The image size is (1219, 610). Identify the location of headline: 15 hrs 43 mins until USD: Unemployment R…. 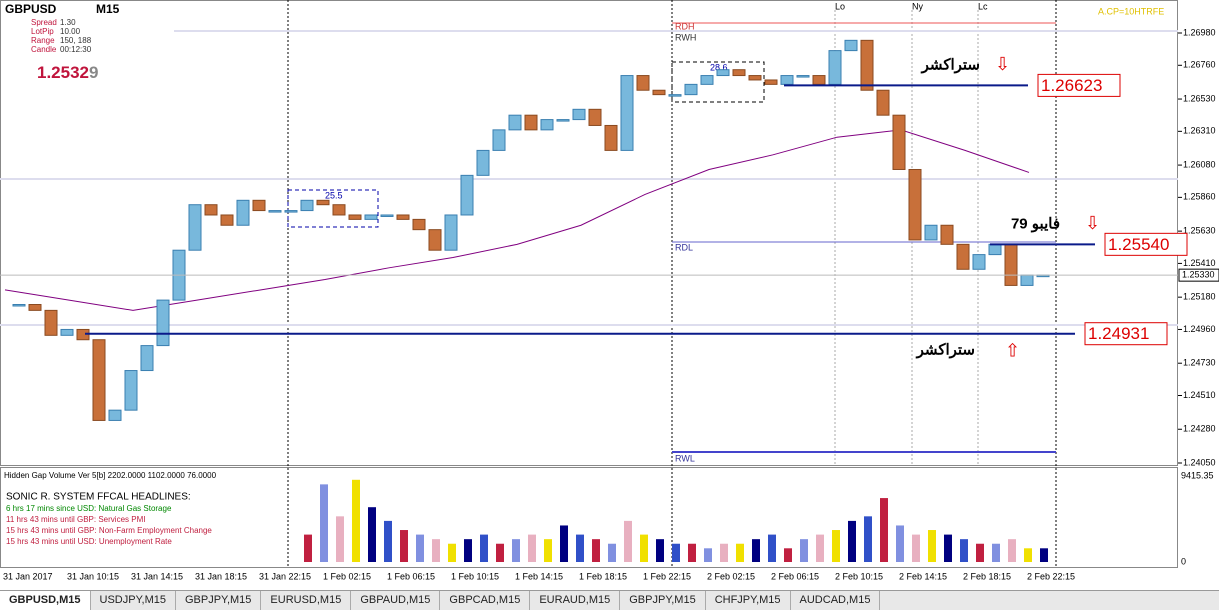
(89, 541).